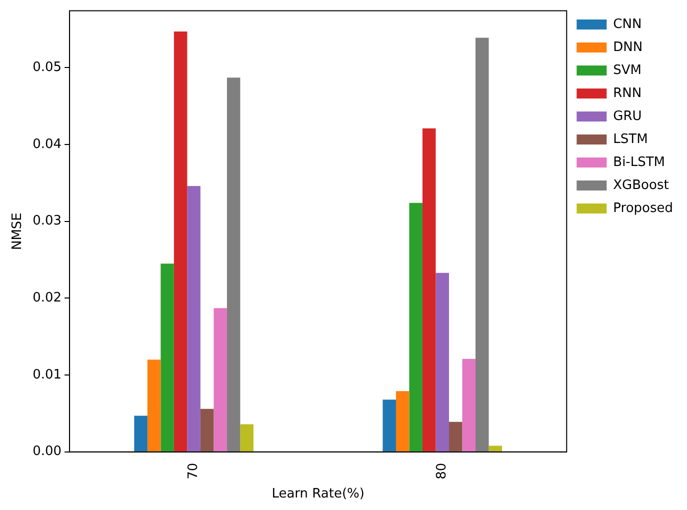 The height and width of the screenshot is (510, 687). I want to click on x-axis-title: Learn Rate(%), so click(318, 494).